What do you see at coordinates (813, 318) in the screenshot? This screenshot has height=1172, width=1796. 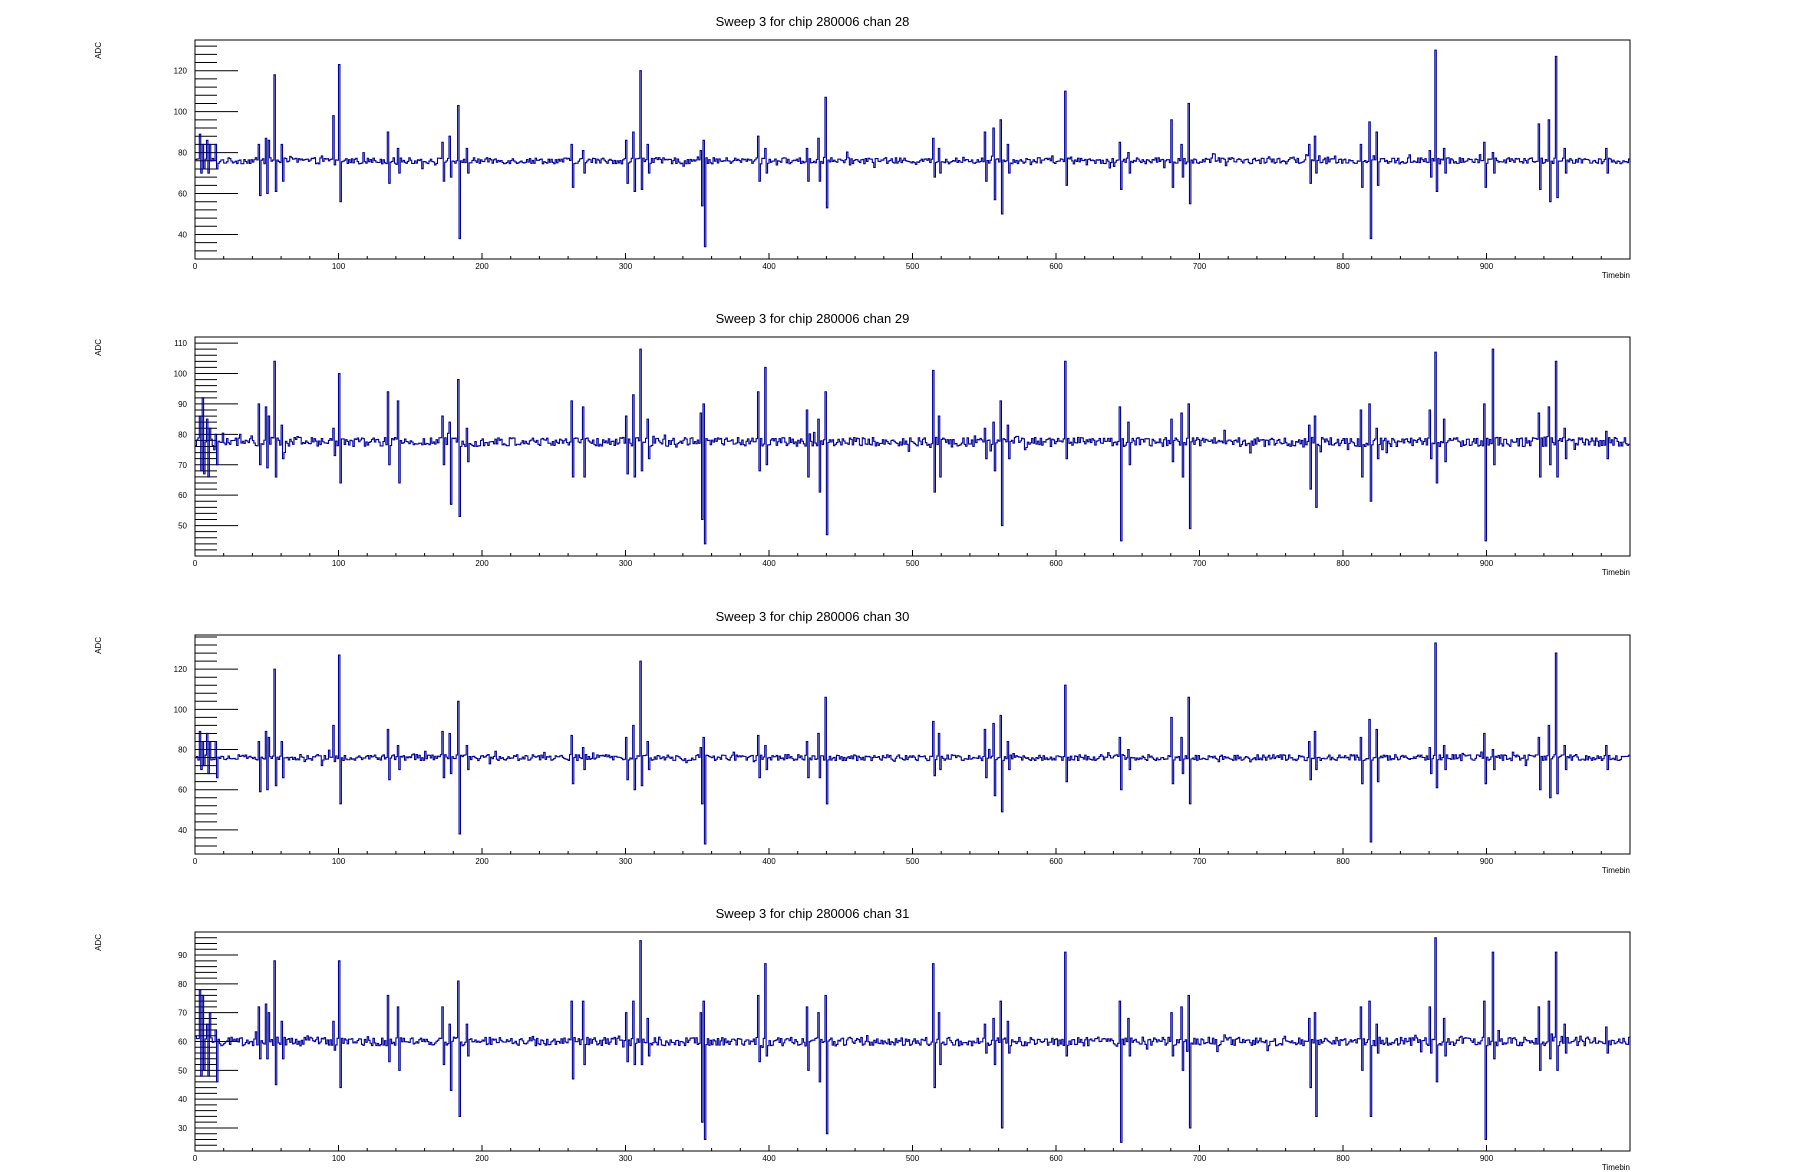 I see `chart-title: Sweep 3 for chip 280006 chan 29` at bounding box center [813, 318].